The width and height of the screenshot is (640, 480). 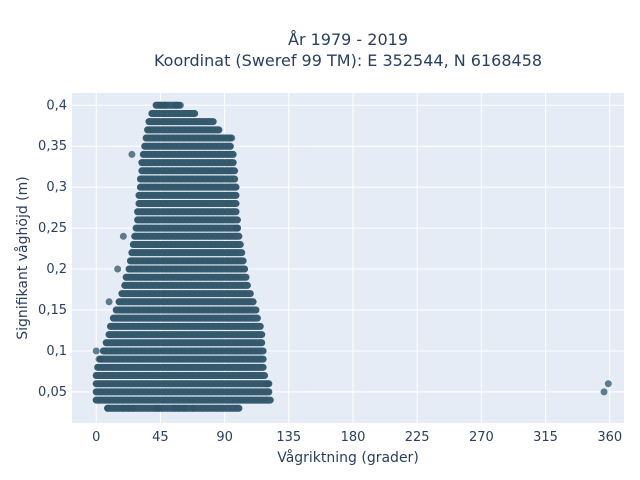 I want to click on x-tick-label: 225, so click(x=417, y=437).